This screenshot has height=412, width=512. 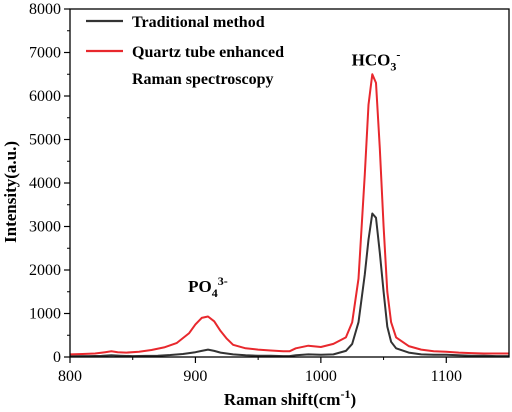 I want to click on x-tick-label: 900, so click(x=195, y=376).